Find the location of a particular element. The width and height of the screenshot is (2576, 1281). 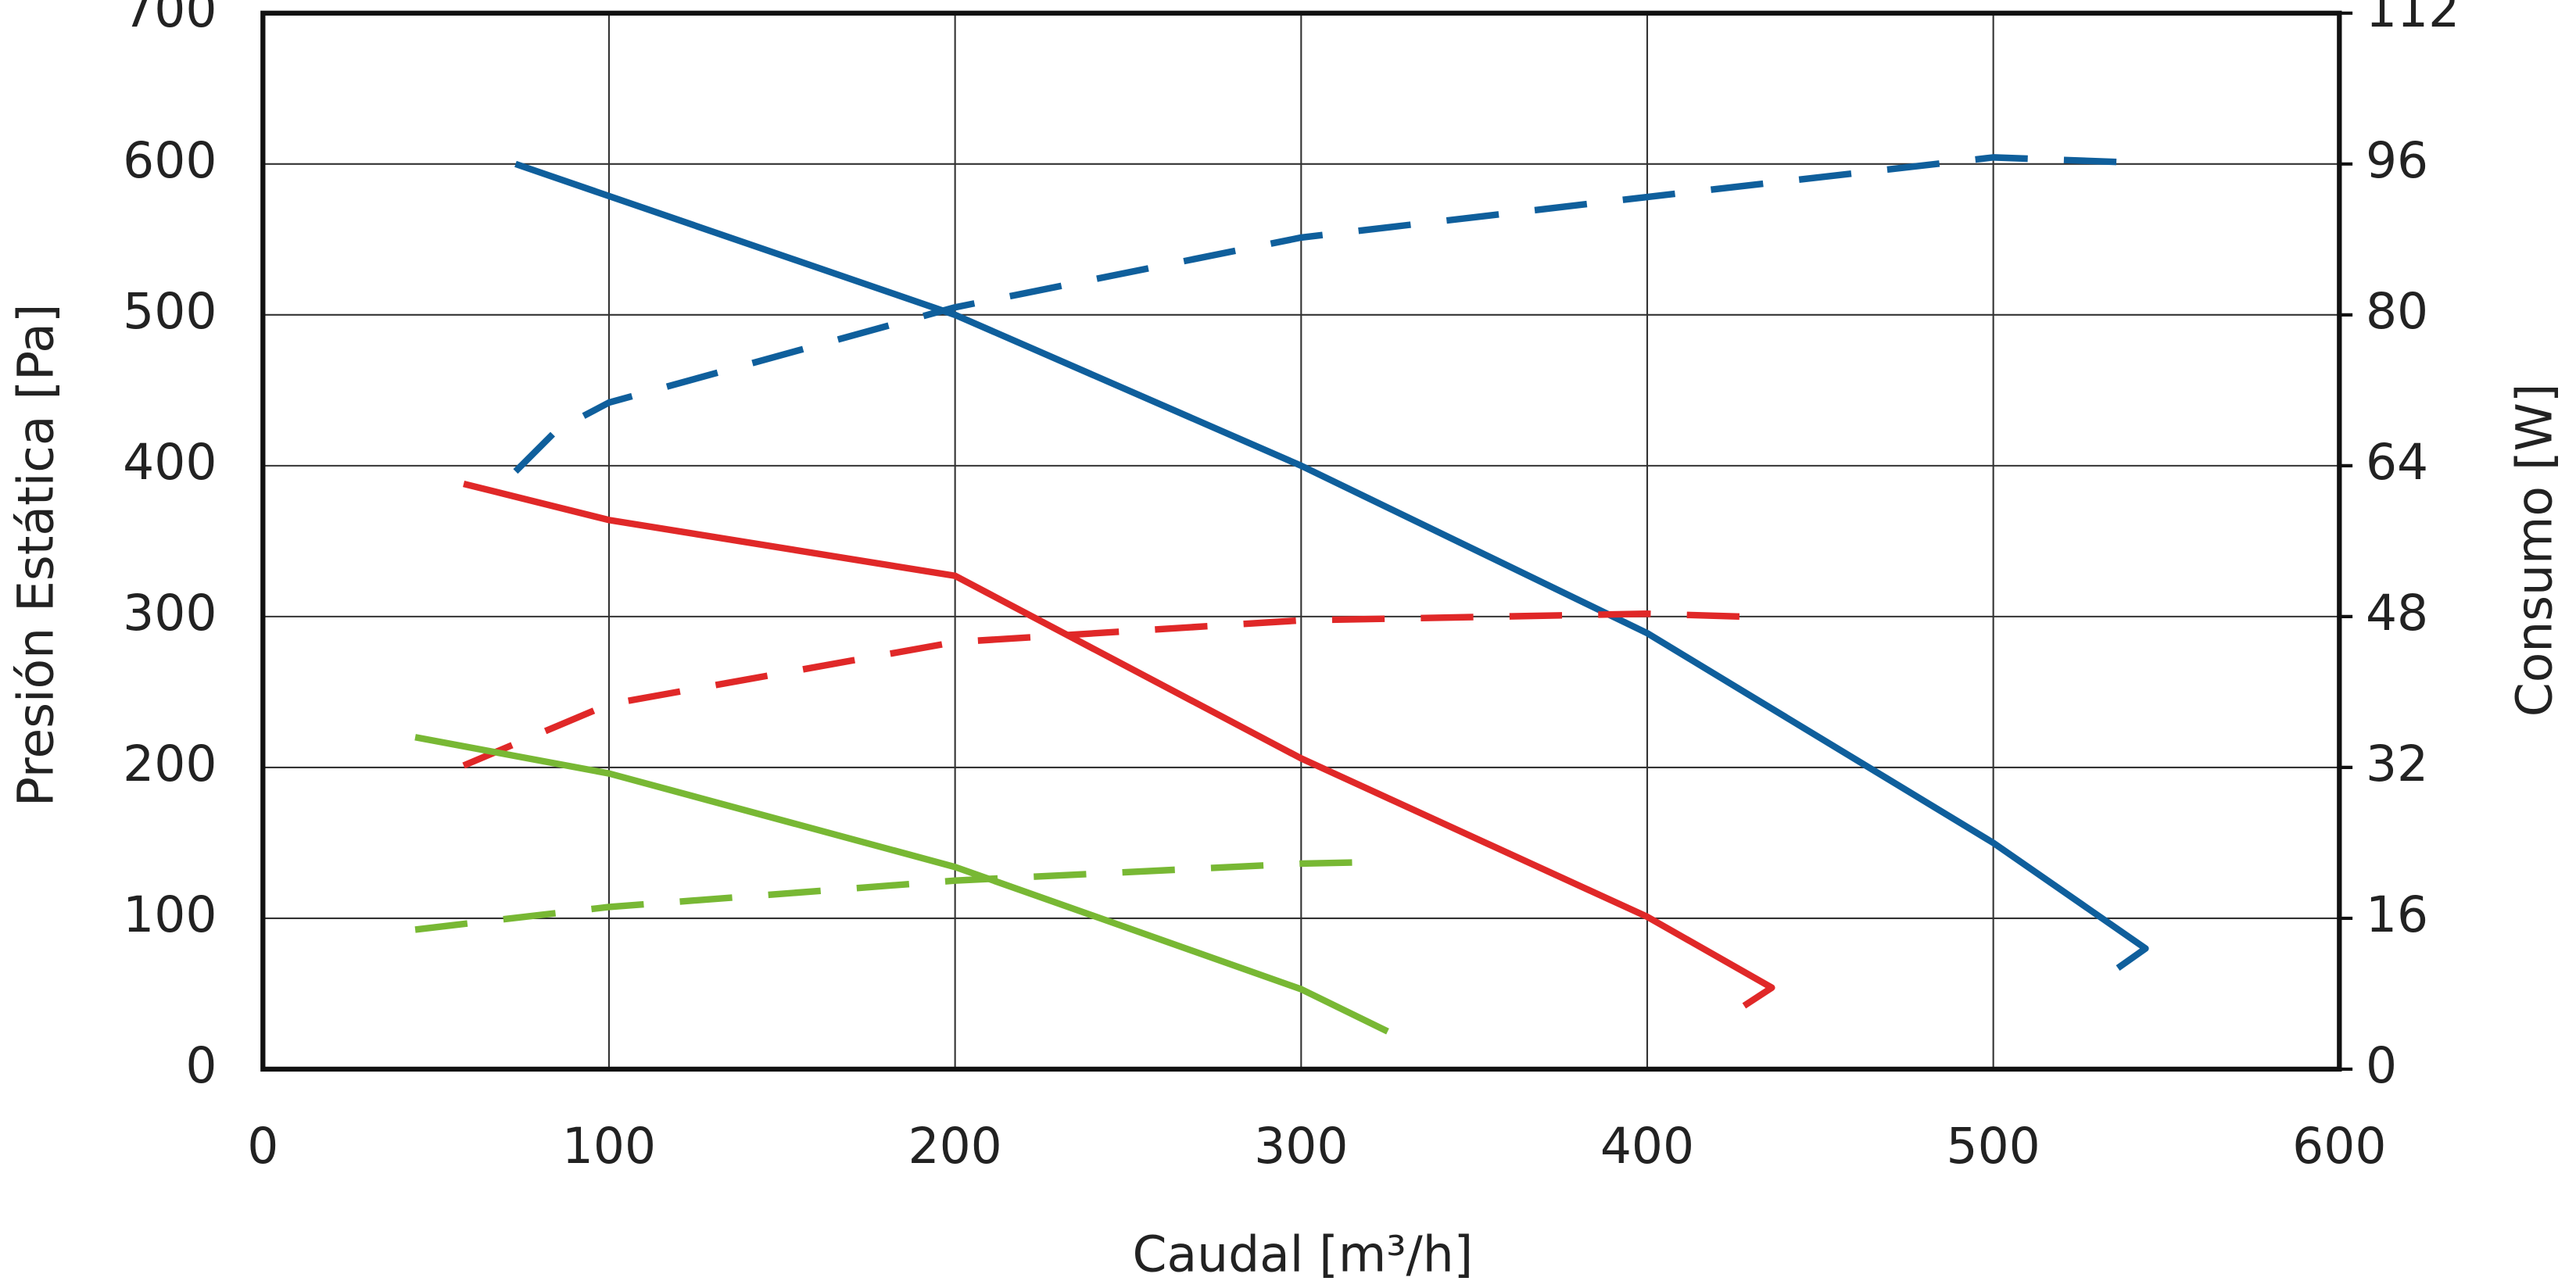

y2-tick-label: 96 is located at coordinates (2397, 160).